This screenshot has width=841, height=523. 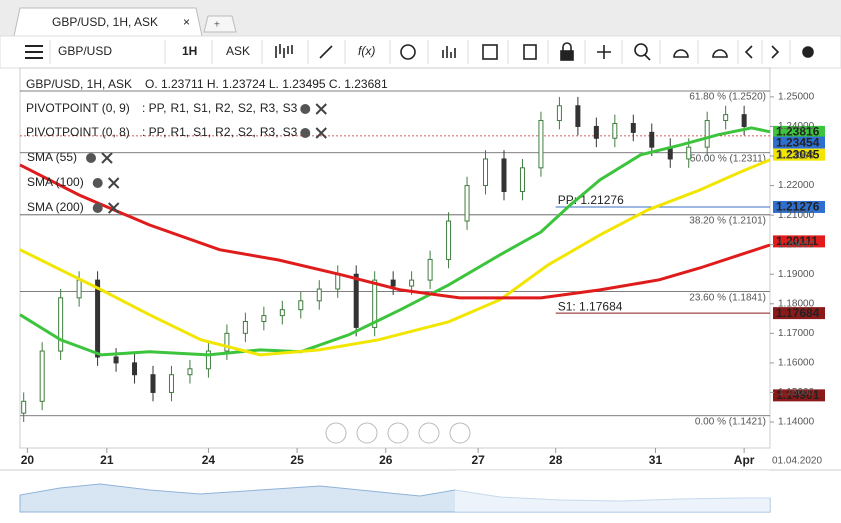 I want to click on x-tick-label: 31, so click(x=656, y=460).